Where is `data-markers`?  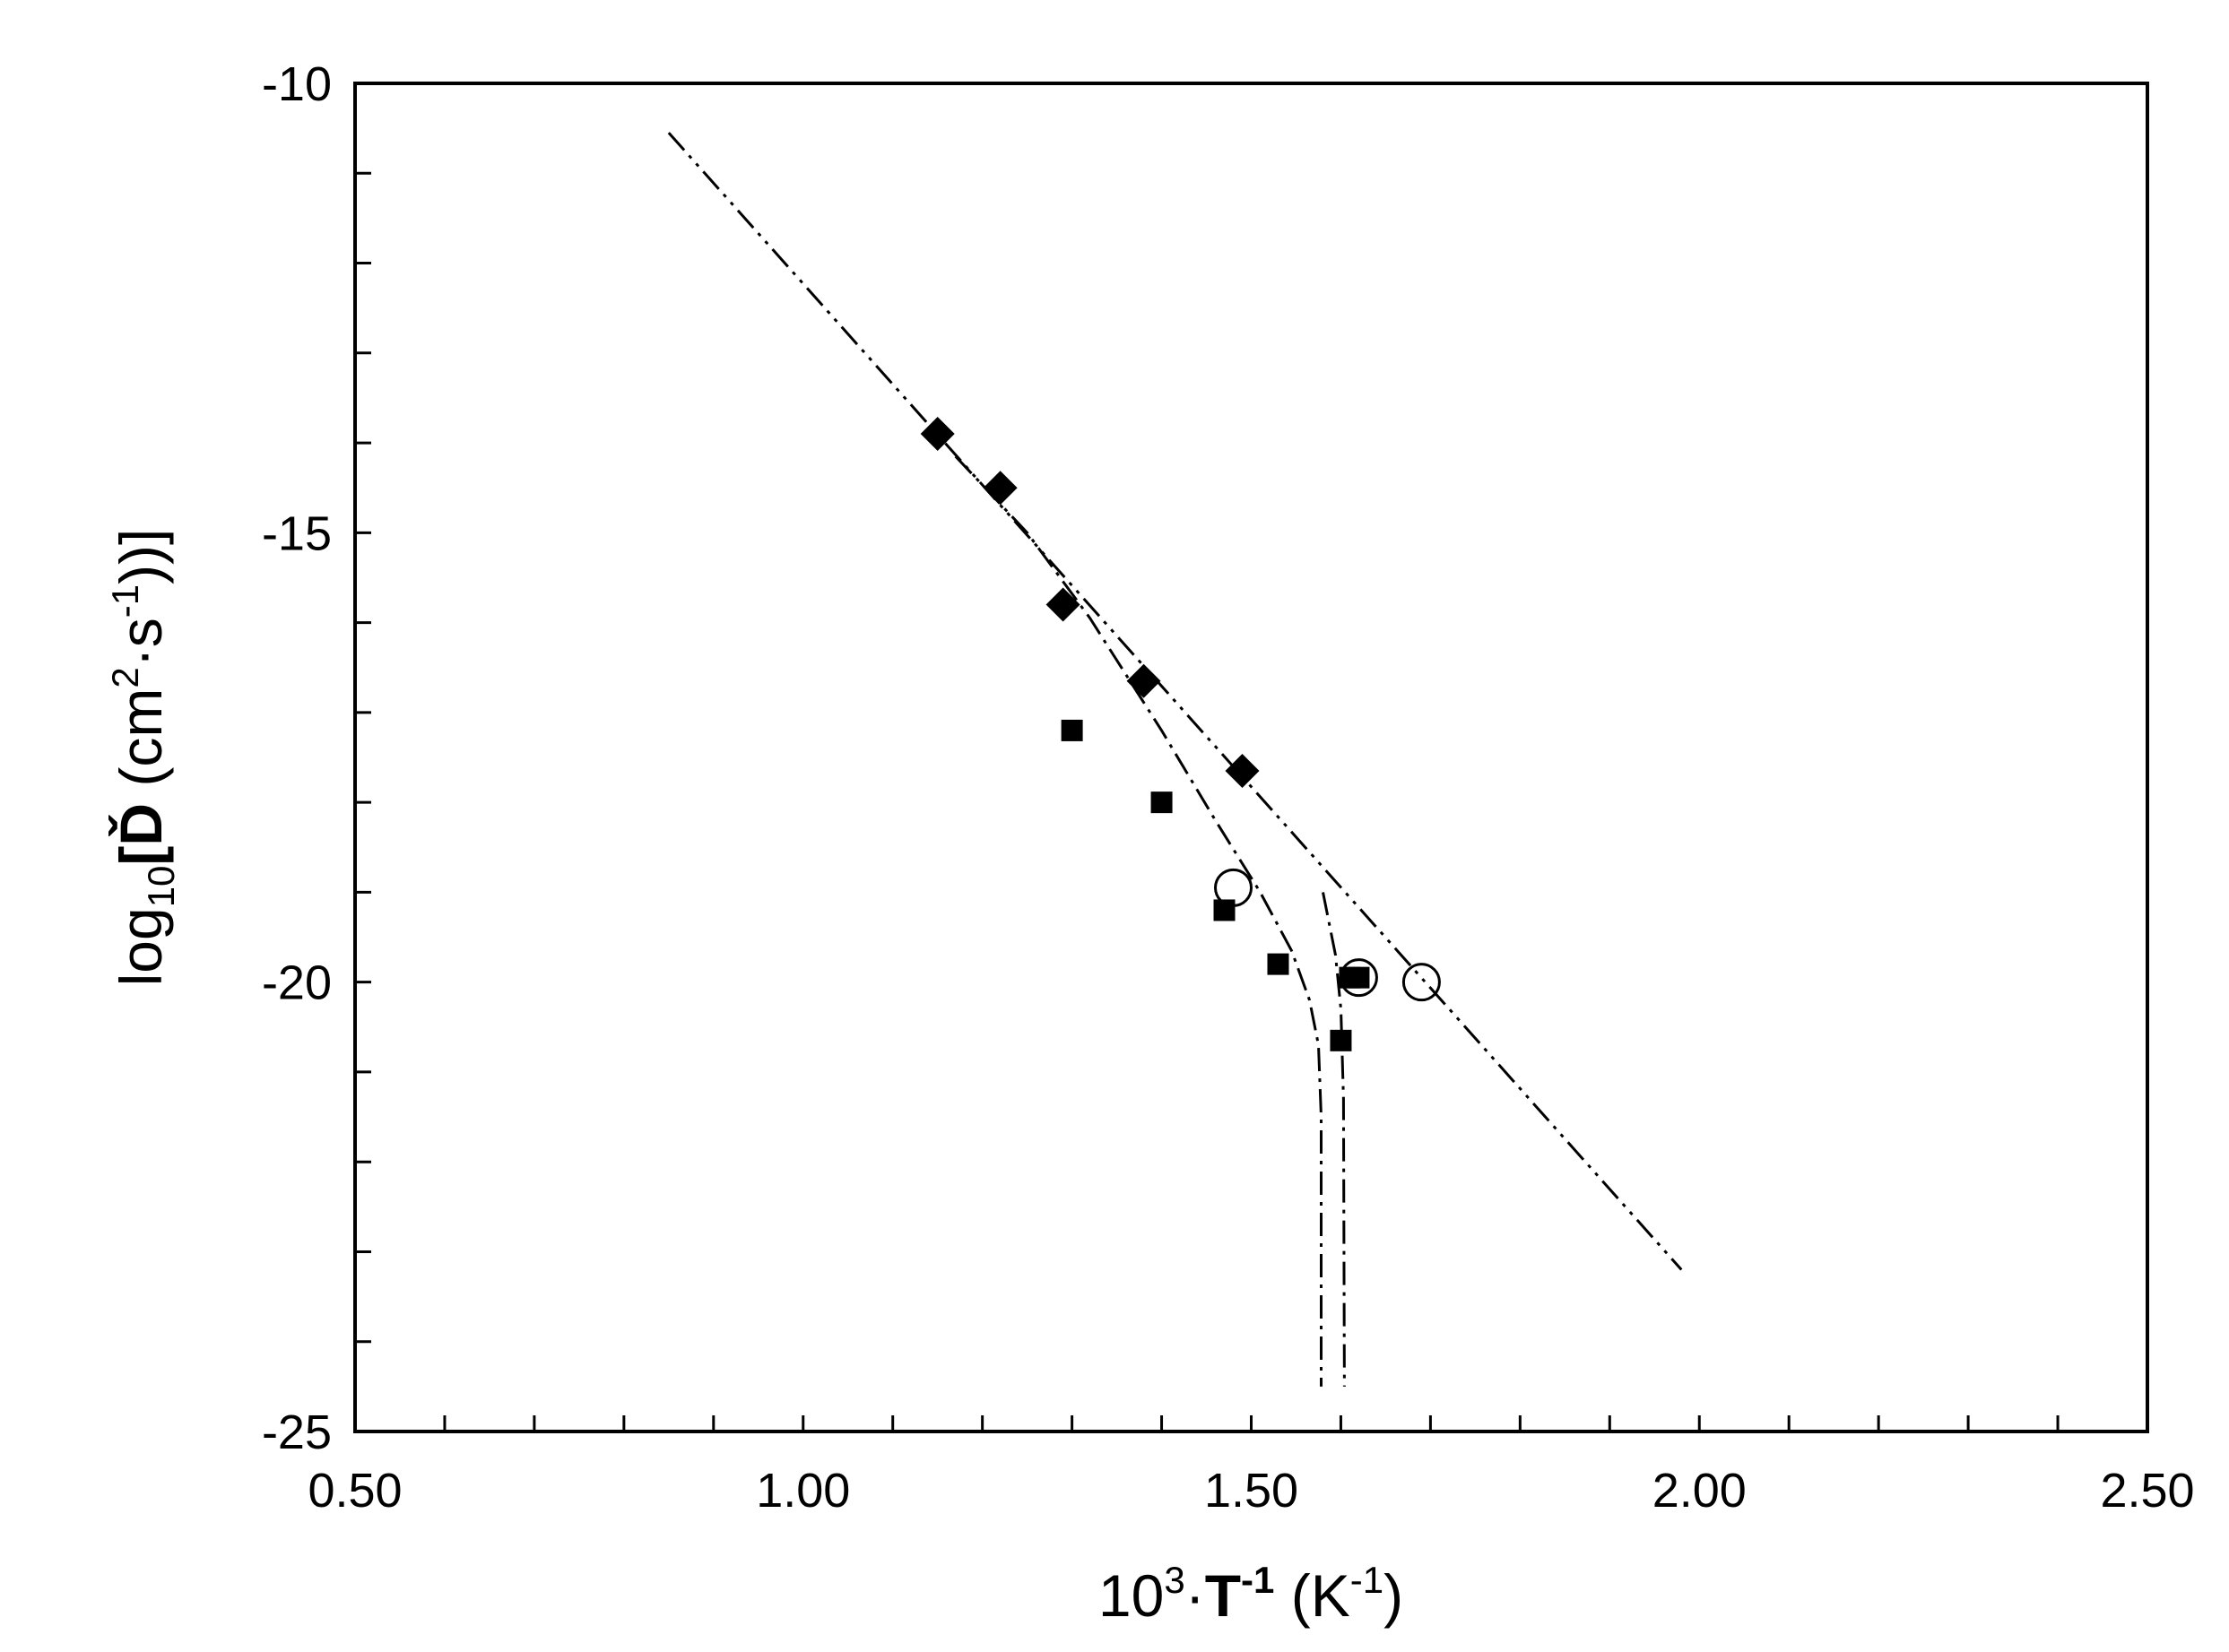 data-markers is located at coordinates (1180, 734).